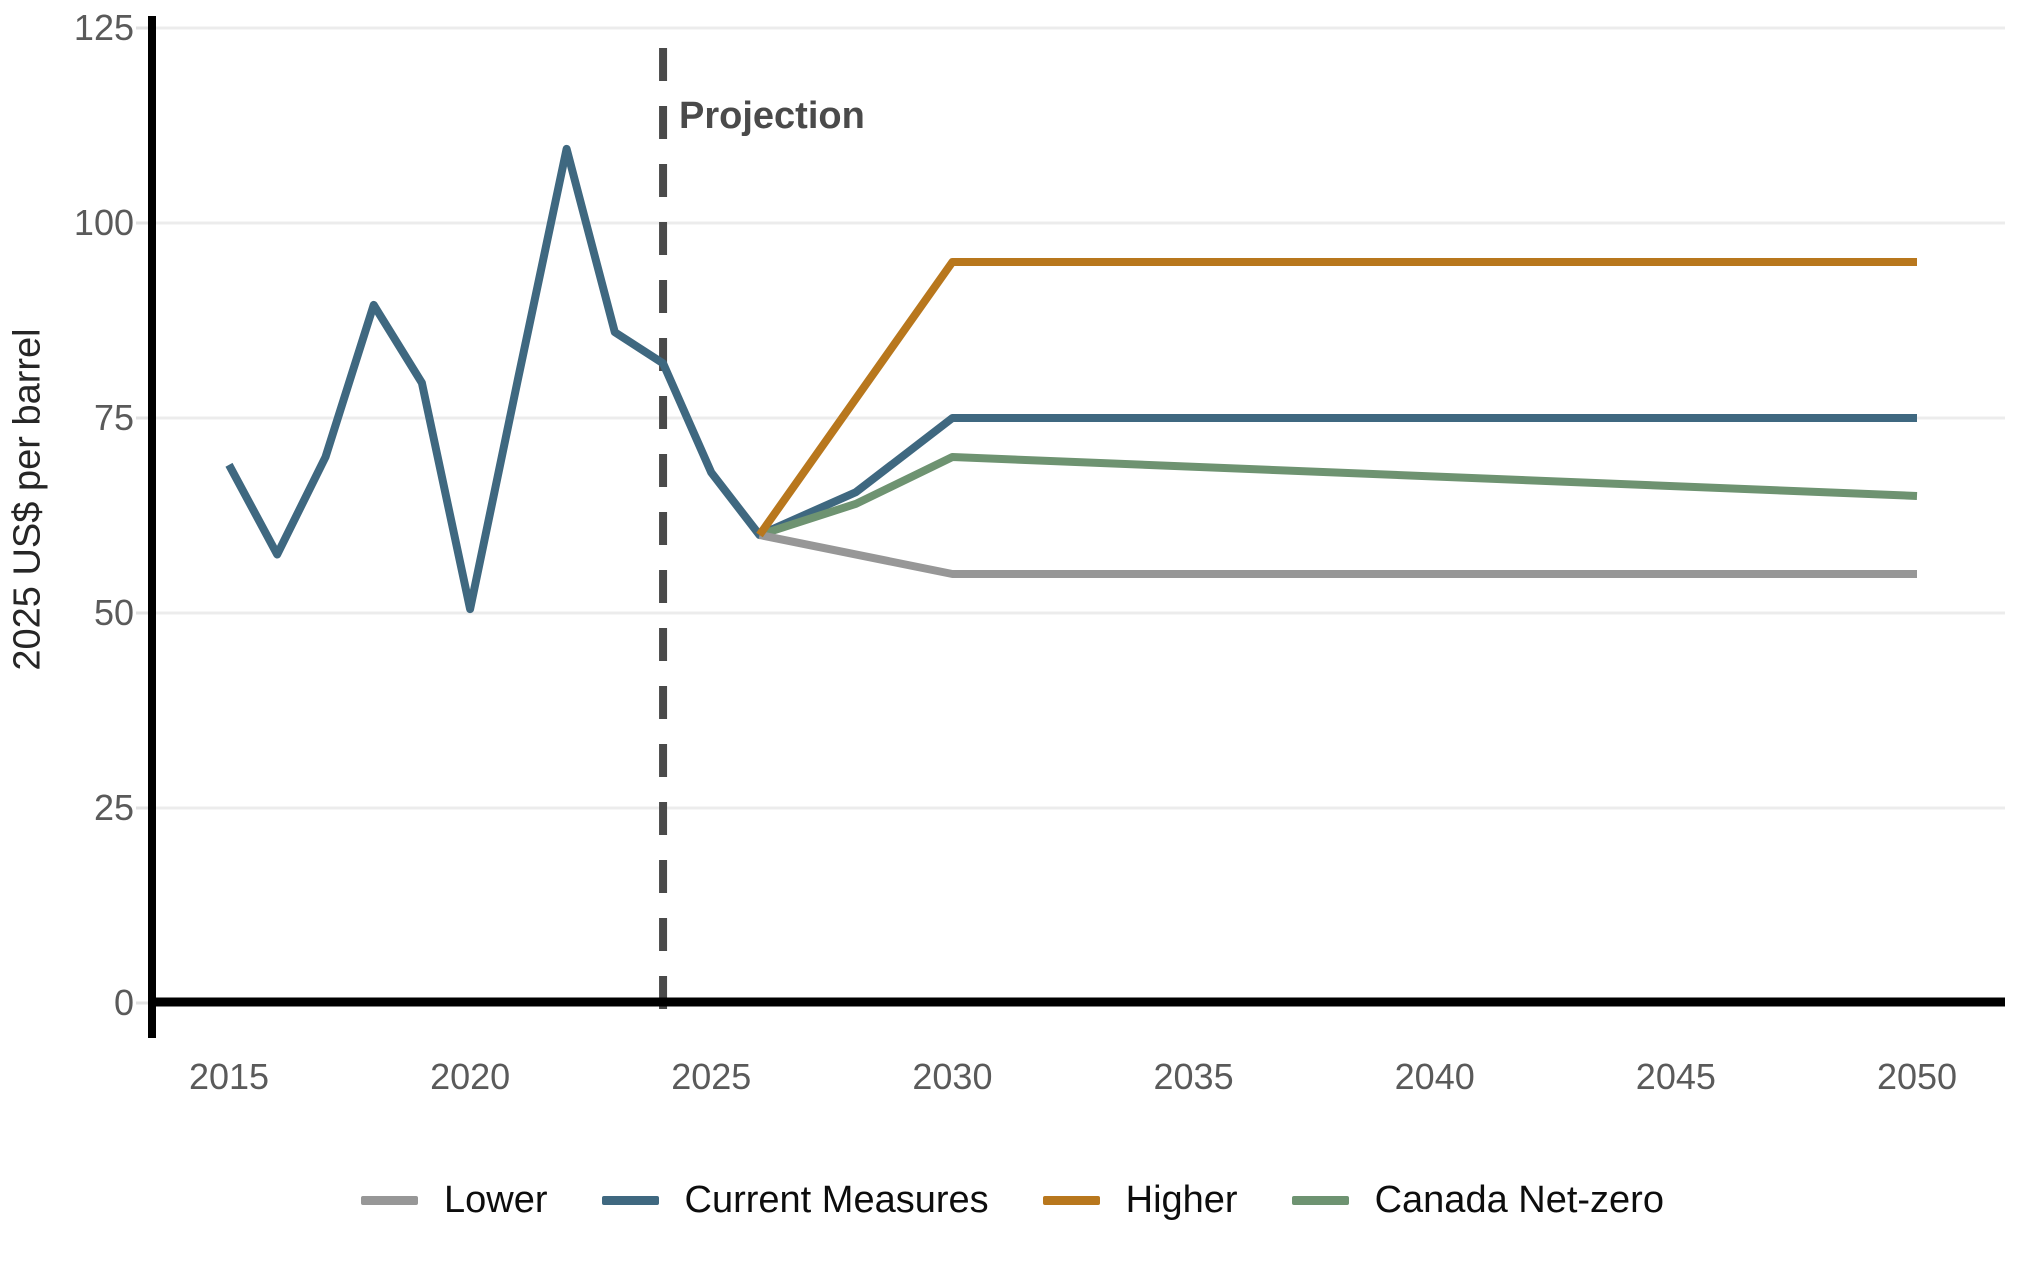  What do you see at coordinates (103, 222) in the screenshot?
I see `y-tick-label-100: 100` at bounding box center [103, 222].